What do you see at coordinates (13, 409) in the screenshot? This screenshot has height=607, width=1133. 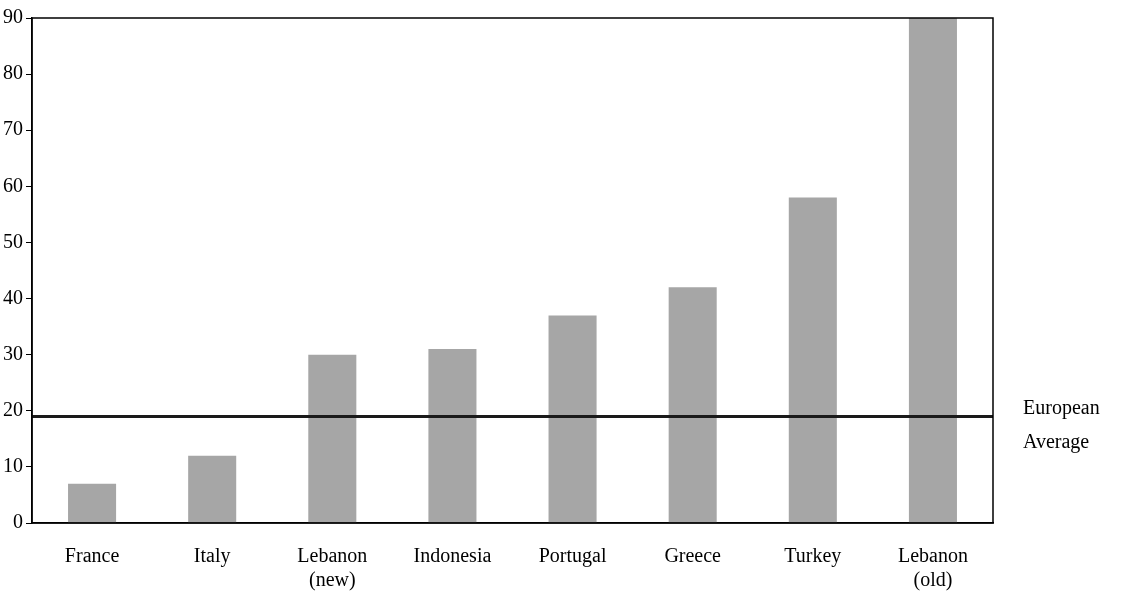 I see `y-tick-label: 20` at bounding box center [13, 409].